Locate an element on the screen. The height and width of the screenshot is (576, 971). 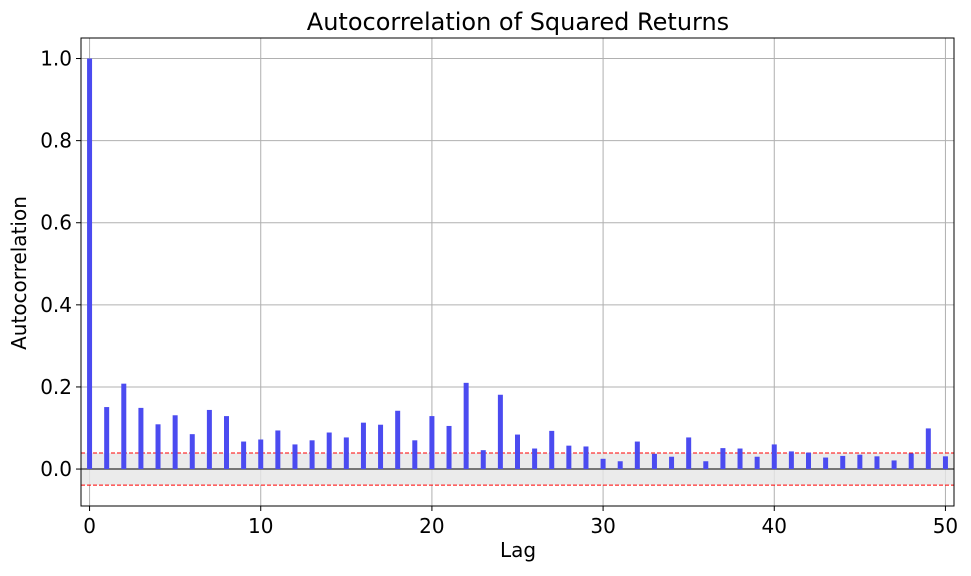
x-tick-label: 20 is located at coordinates (431, 526).